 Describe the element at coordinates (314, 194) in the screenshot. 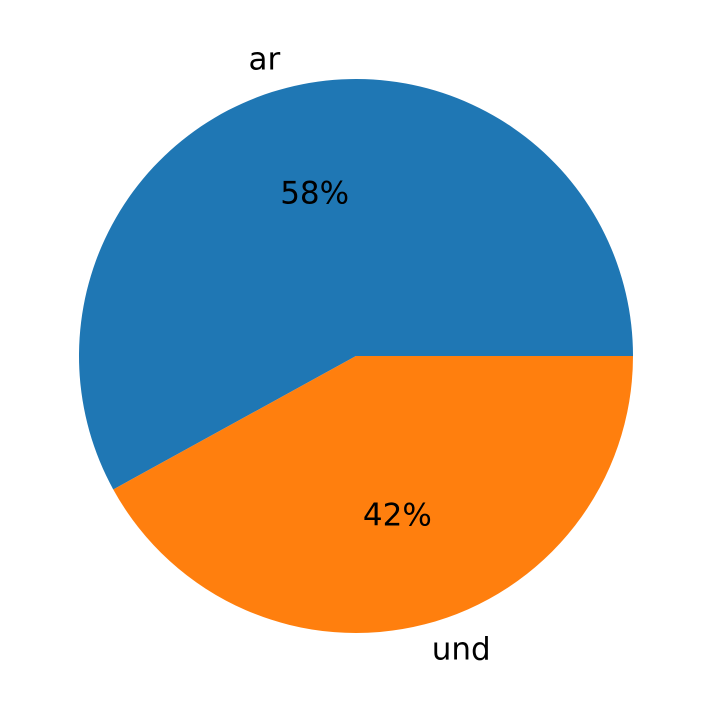

I see `percent-label: 58%` at that location.